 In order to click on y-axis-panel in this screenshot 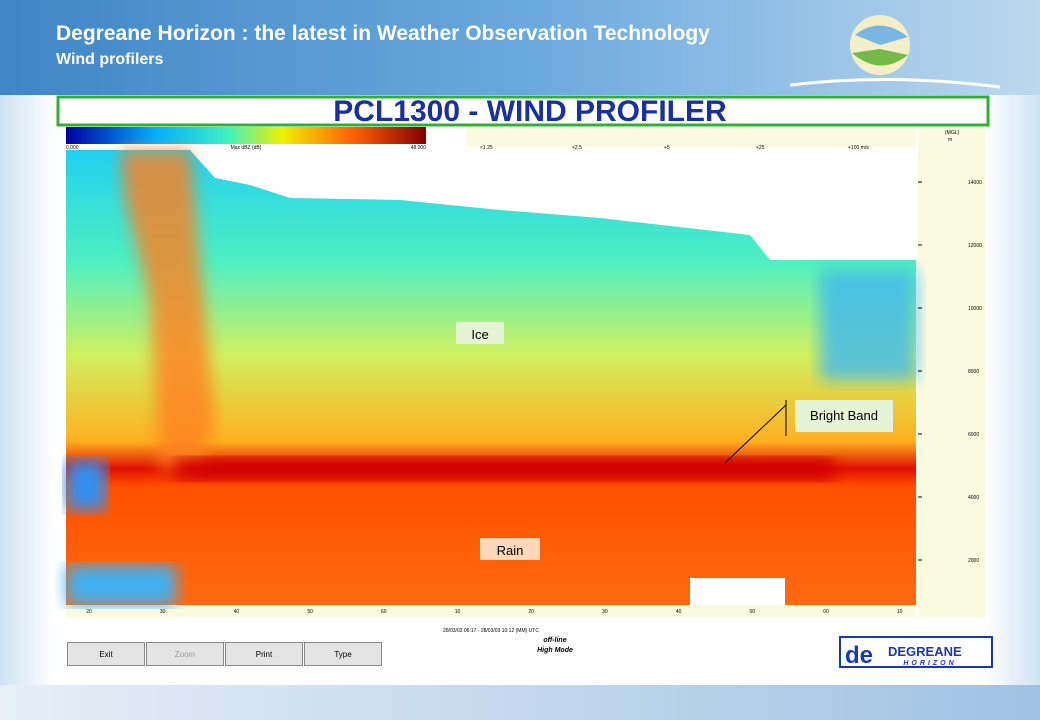, I will do `click(951, 372)`.